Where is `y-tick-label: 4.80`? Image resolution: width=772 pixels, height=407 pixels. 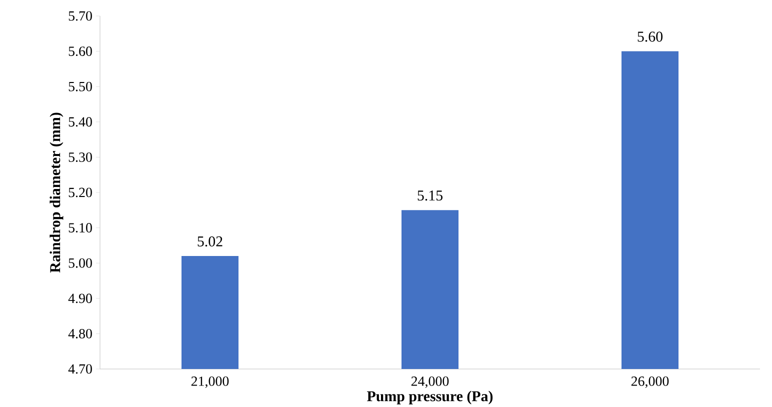
y-tick-label: 4.80 is located at coordinates (80, 333).